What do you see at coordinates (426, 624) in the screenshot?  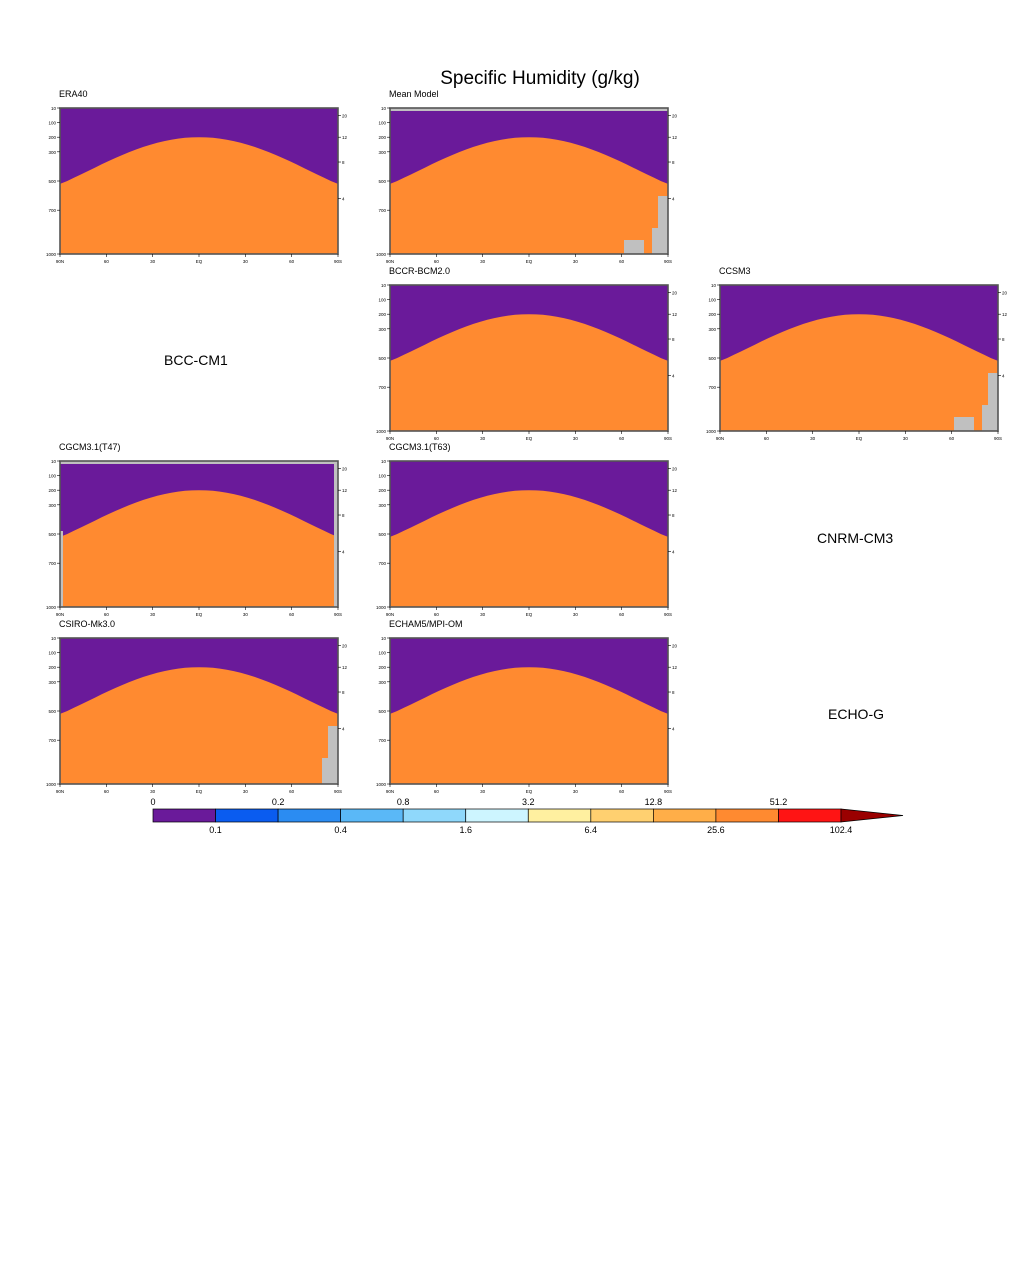 I see `panel-title: ECHAM5/MPI-OM` at bounding box center [426, 624].